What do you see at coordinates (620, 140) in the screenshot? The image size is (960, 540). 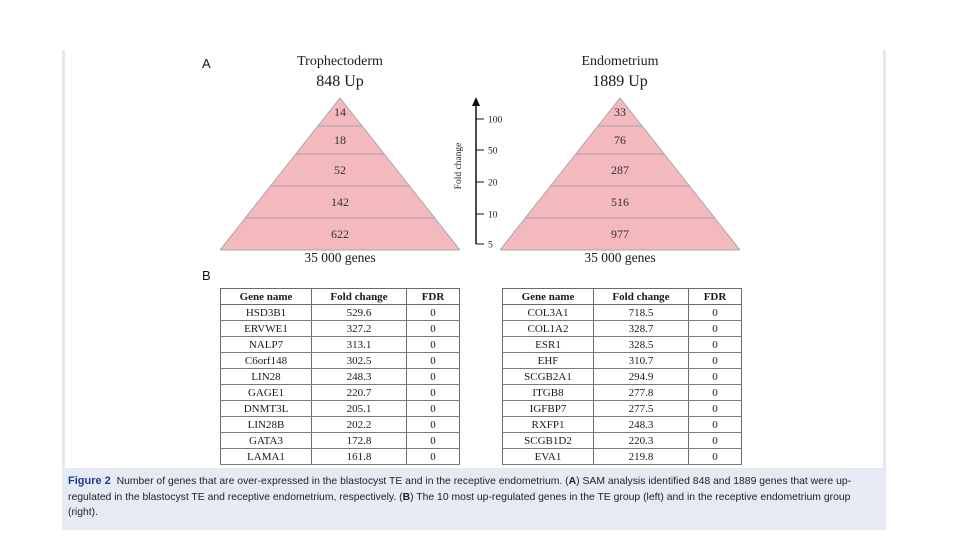 I see `pyramid-tier-label: 76` at bounding box center [620, 140].